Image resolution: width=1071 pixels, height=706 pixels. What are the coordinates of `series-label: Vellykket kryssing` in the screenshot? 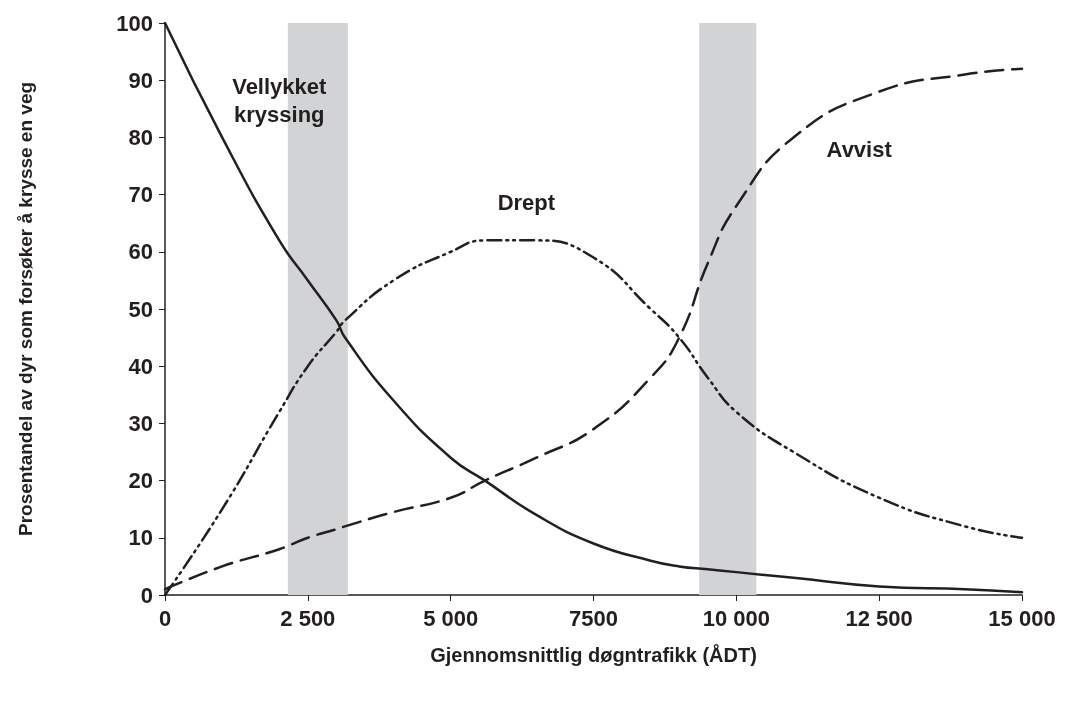 It's located at (280, 100).